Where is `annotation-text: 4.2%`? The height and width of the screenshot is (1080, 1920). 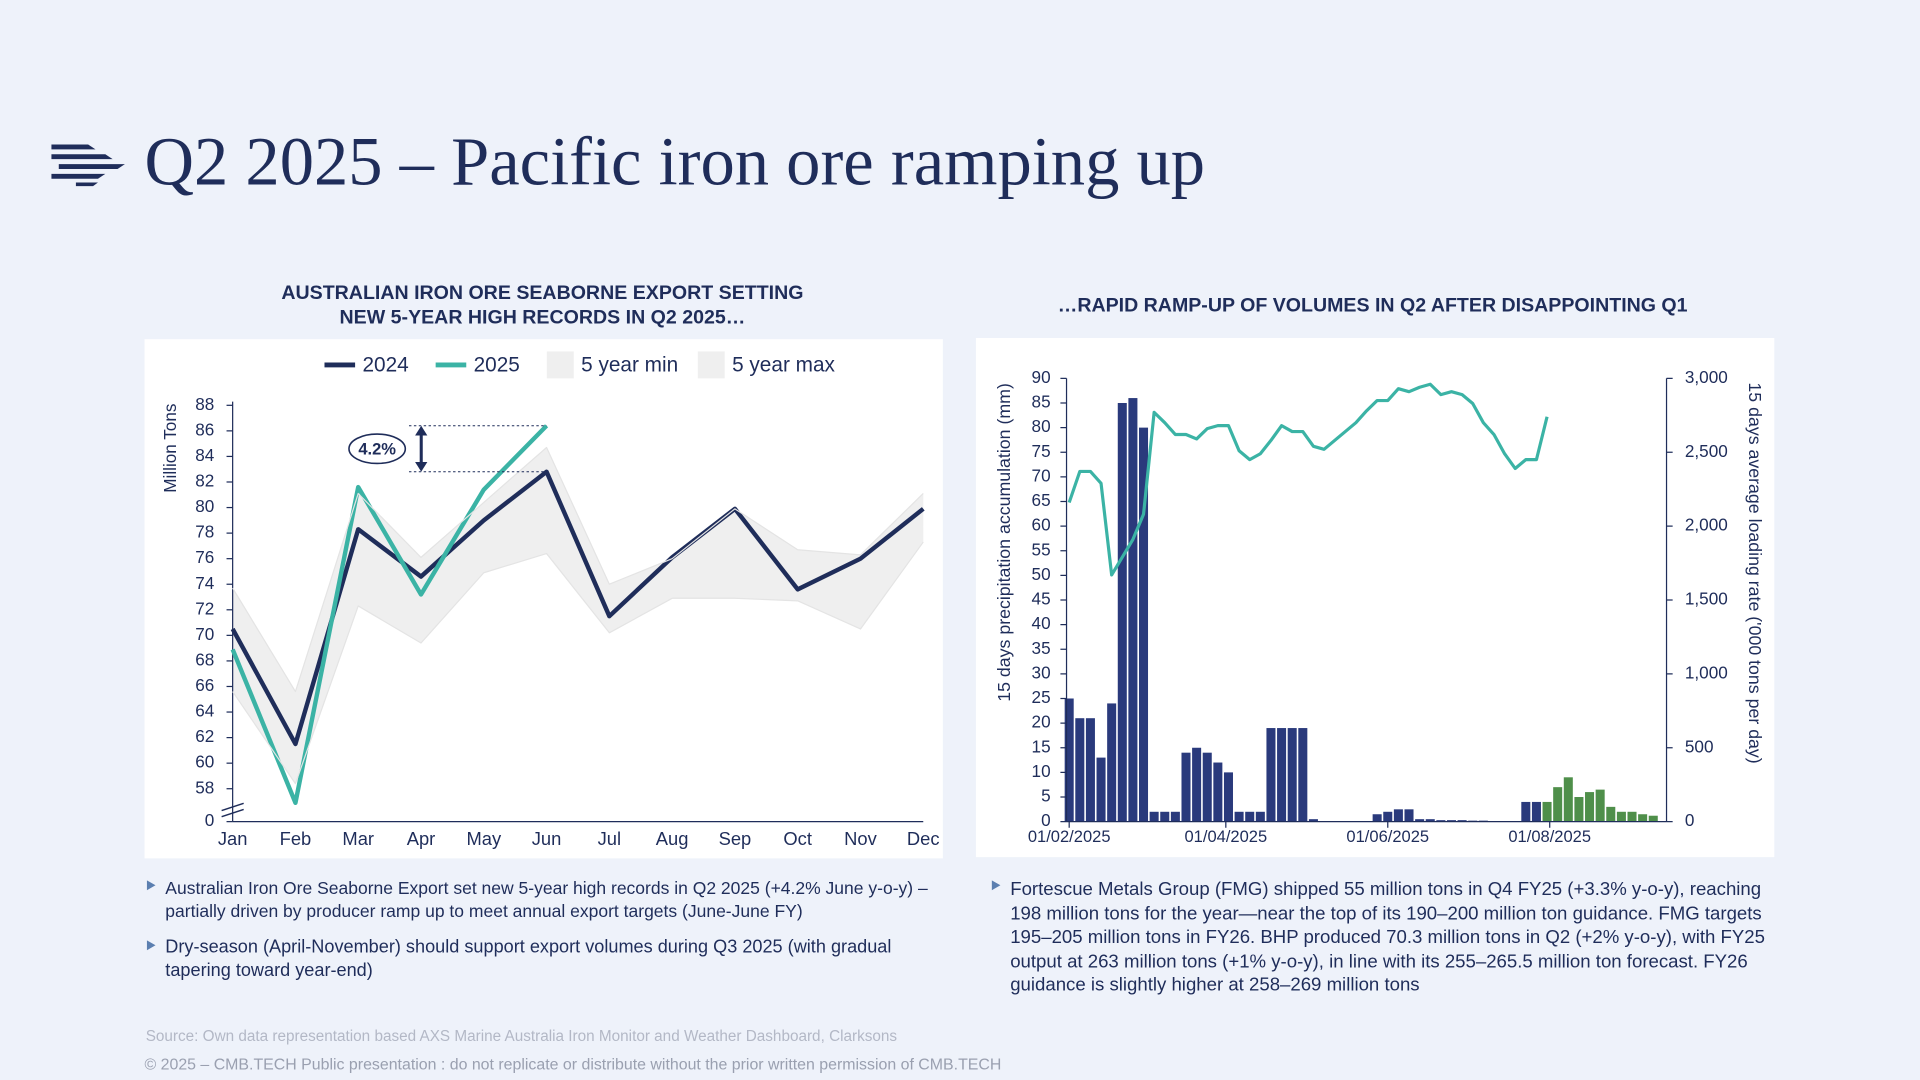
annotation-text: 4.2% is located at coordinates (377, 448).